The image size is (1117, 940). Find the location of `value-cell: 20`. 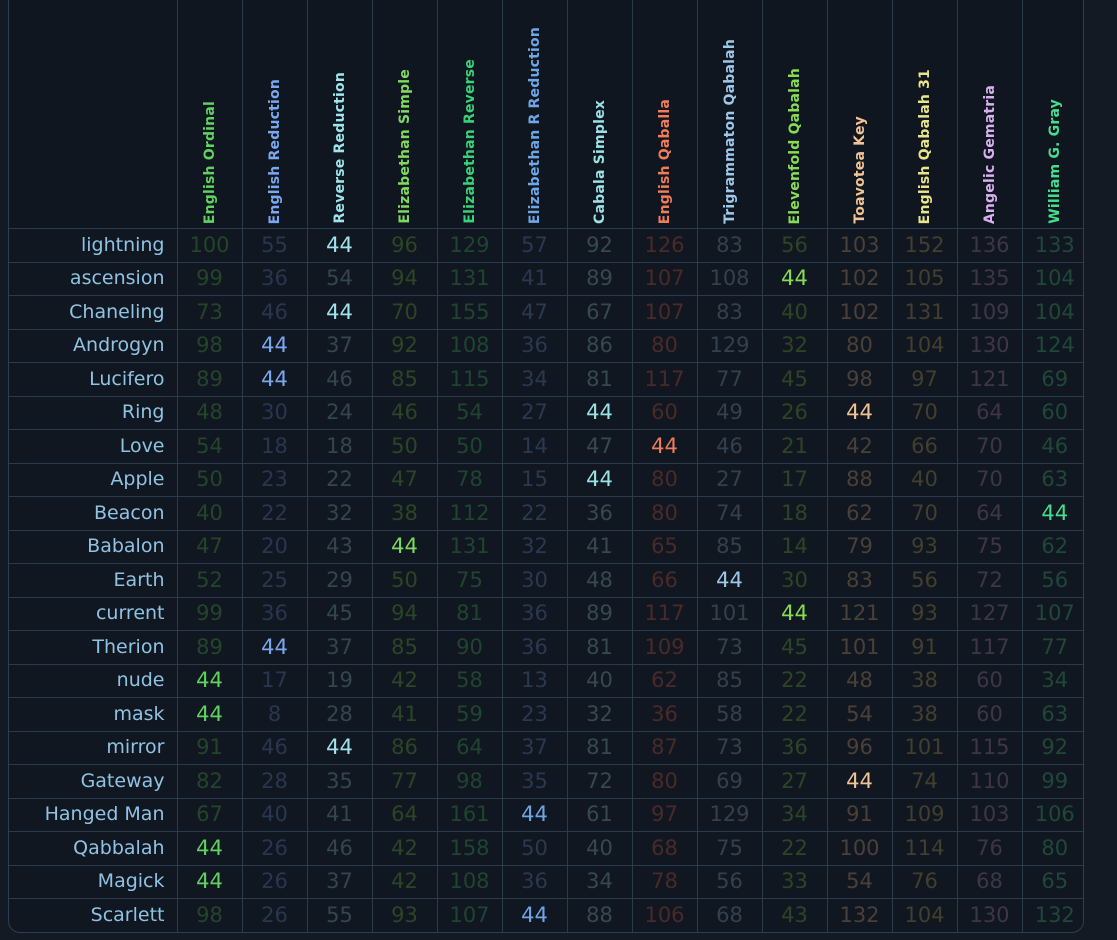

value-cell: 20 is located at coordinates (274, 546).